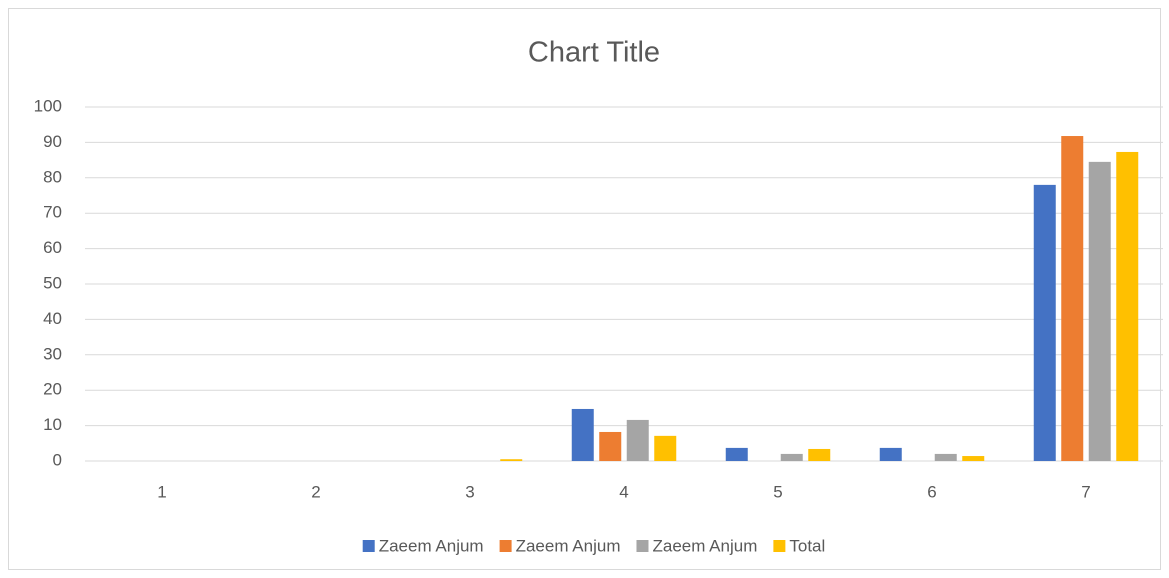 The image size is (1169, 578). I want to click on y-tick-label: 80, so click(52, 176).